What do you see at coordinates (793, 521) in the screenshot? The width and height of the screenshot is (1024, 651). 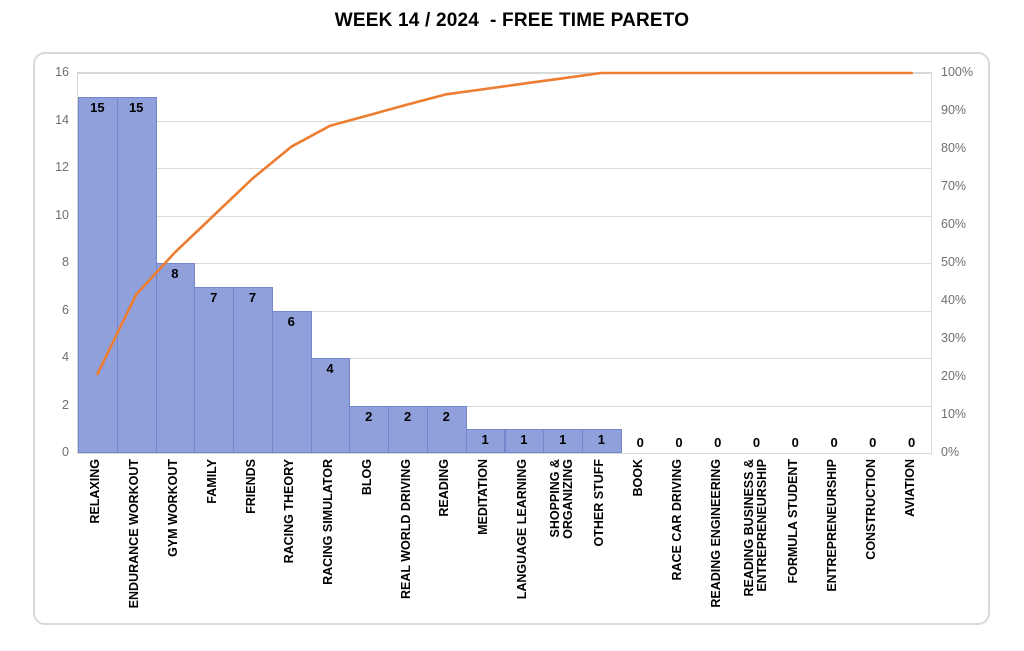 I see `category-label: FORMULA STUDENT` at bounding box center [793, 521].